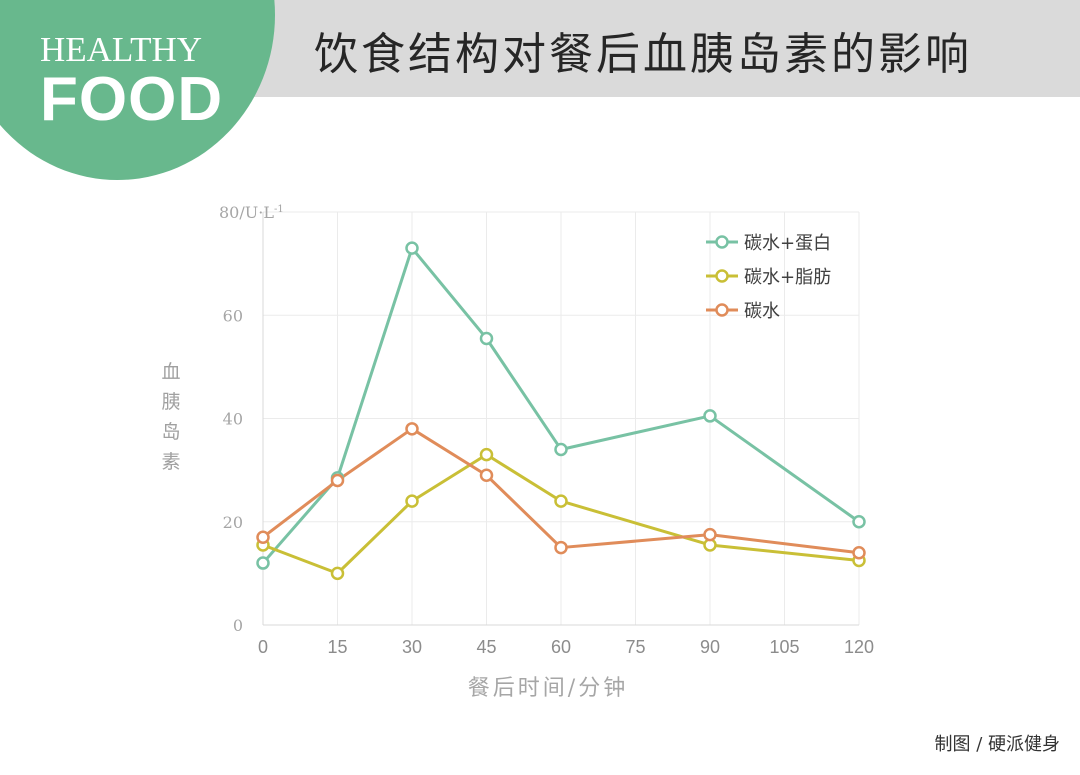 Image resolution: width=1080 pixels, height=775 pixels. What do you see at coordinates (412, 647) in the screenshot?
I see `x-tick-label: 30` at bounding box center [412, 647].